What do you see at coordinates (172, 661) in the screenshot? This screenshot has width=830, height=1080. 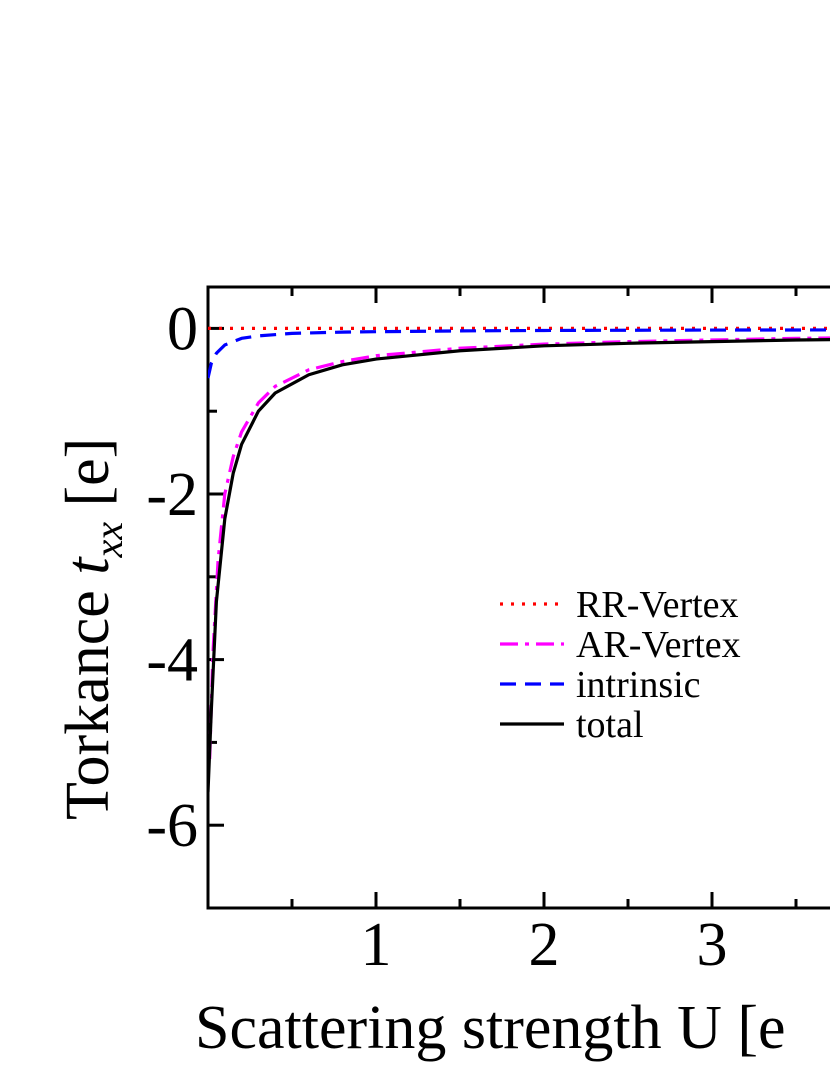 I see `y-tick-label: -4` at bounding box center [172, 661].